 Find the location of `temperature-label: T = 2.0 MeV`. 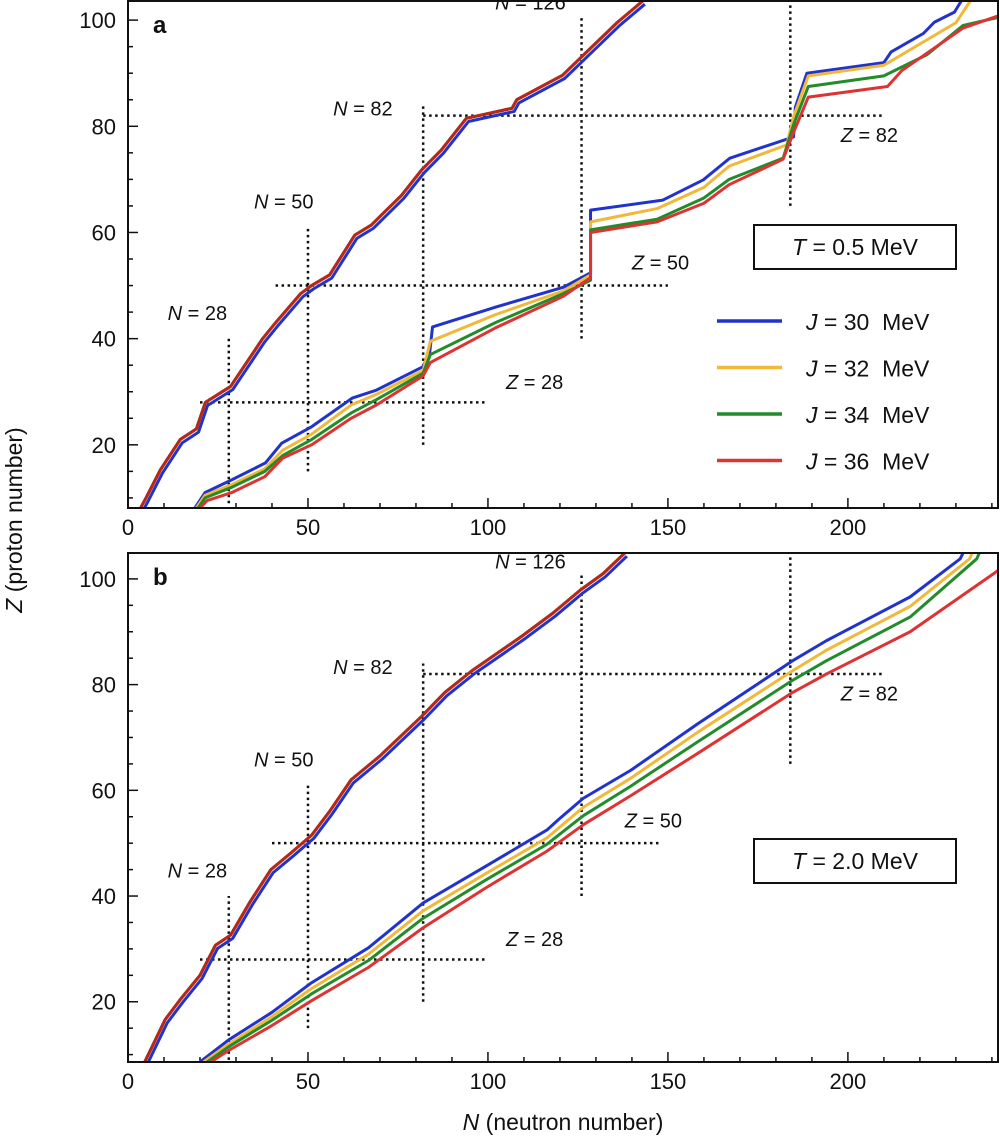

temperature-label: T = 2.0 MeV is located at coordinates (855, 861).